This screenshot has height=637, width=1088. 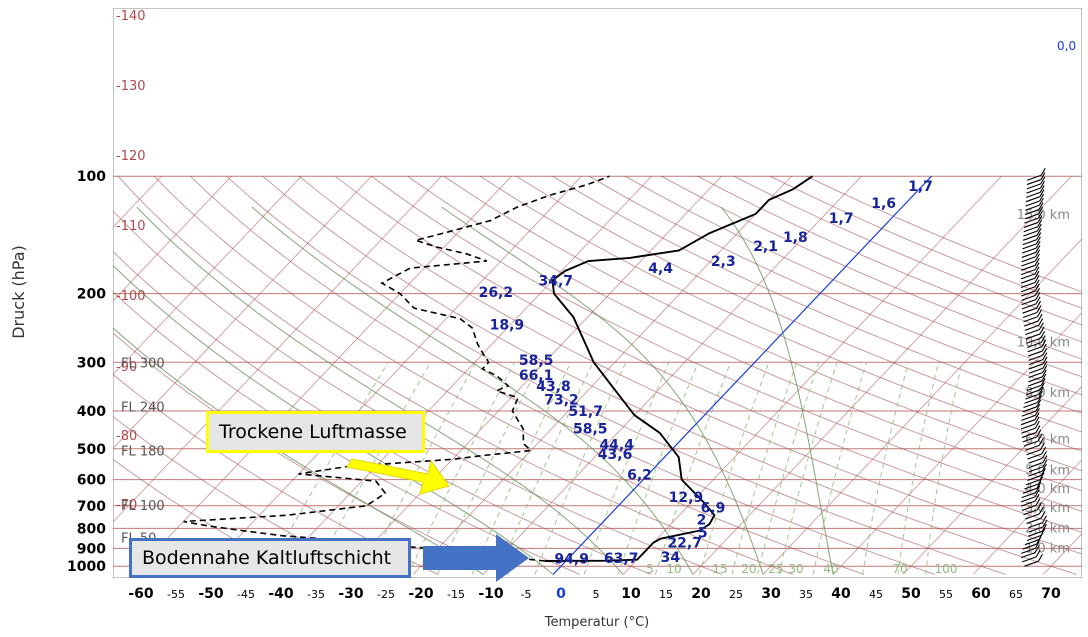 I want to click on height-label: 4,0 km, so click(x=1047, y=489).